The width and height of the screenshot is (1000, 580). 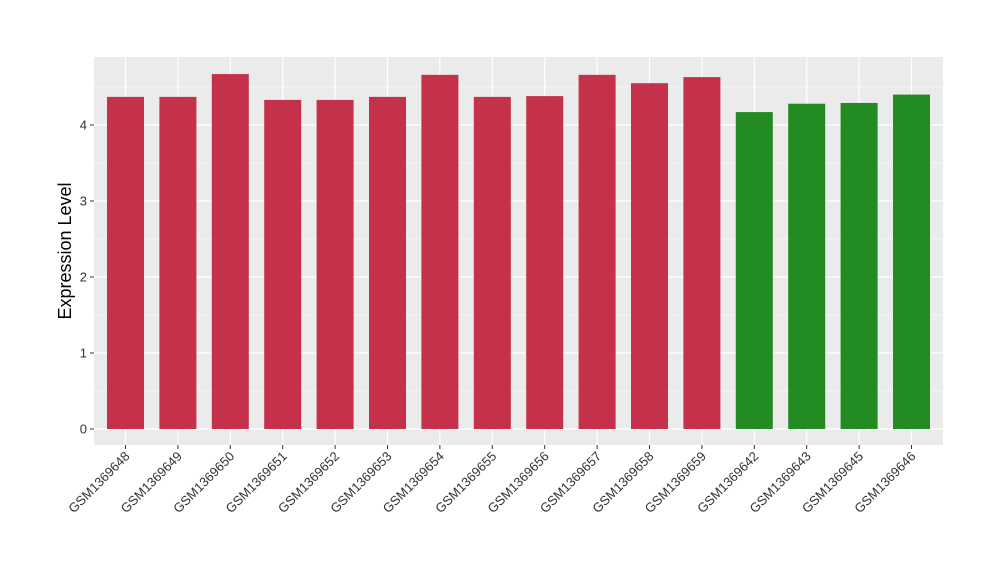 I want to click on bar-GSM1369642, so click(x=754, y=270).